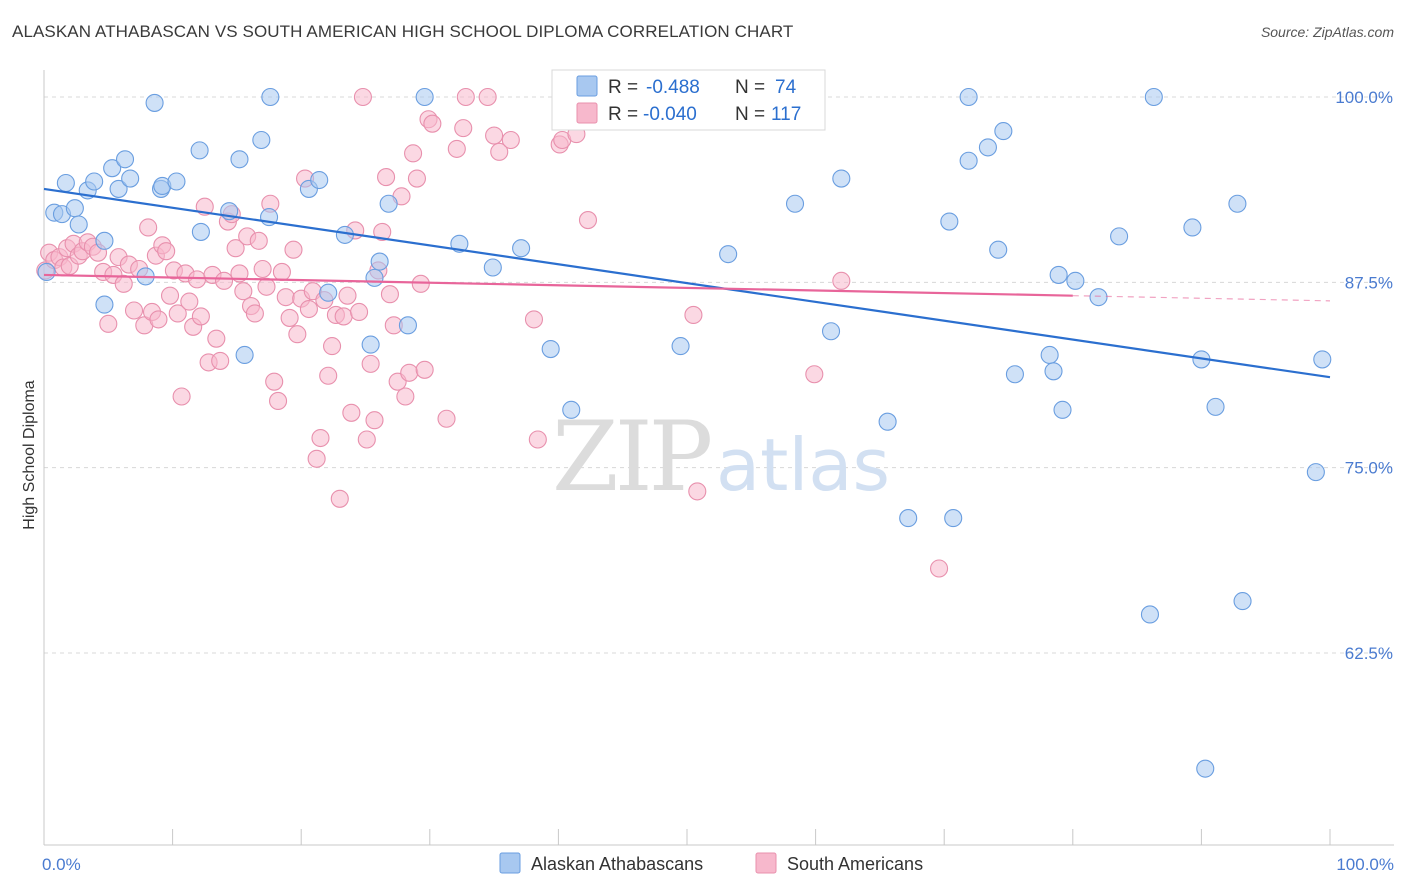 The width and height of the screenshot is (1406, 892). Describe the element at coordinates (587, 113) in the screenshot. I see `legend-swatch-pink` at that location.